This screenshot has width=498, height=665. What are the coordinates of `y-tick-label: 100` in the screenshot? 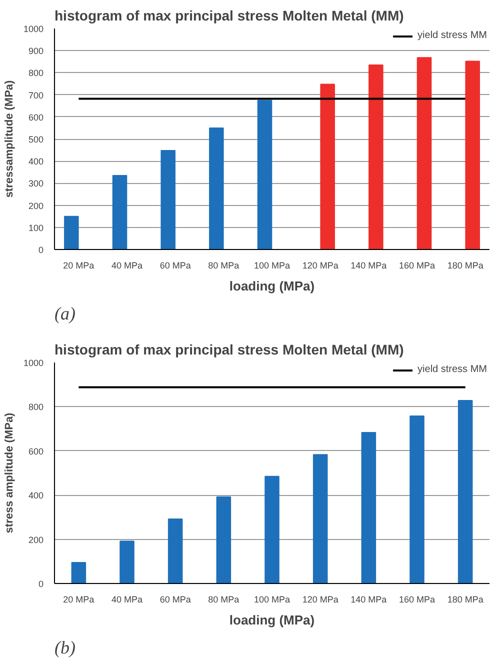 It's located at (36, 227).